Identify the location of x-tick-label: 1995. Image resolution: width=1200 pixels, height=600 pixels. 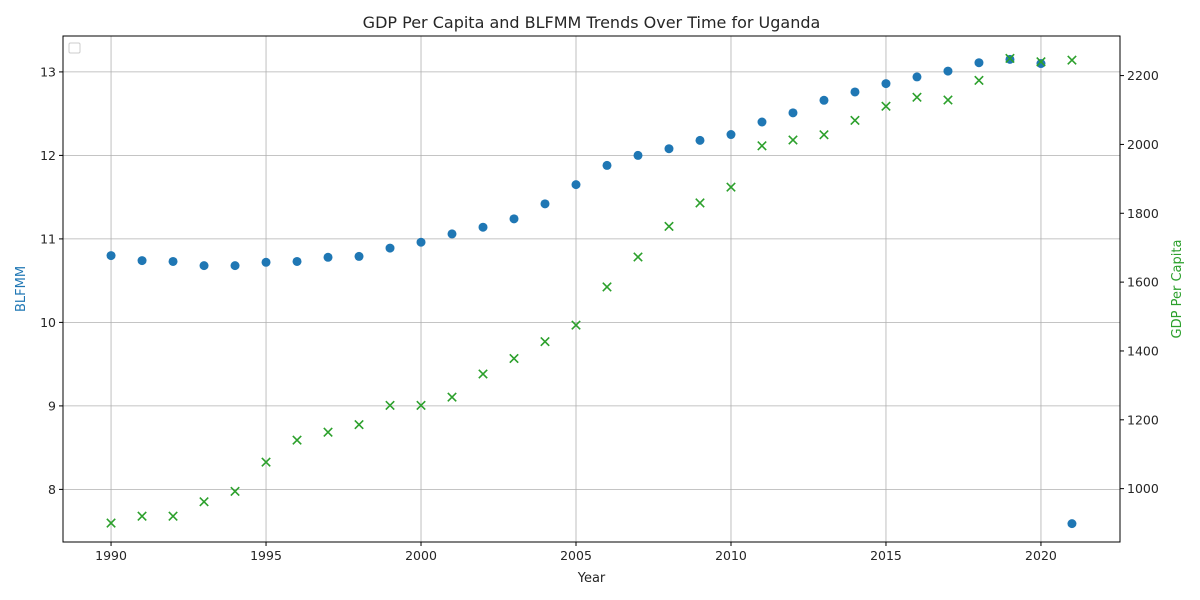
(266, 555).